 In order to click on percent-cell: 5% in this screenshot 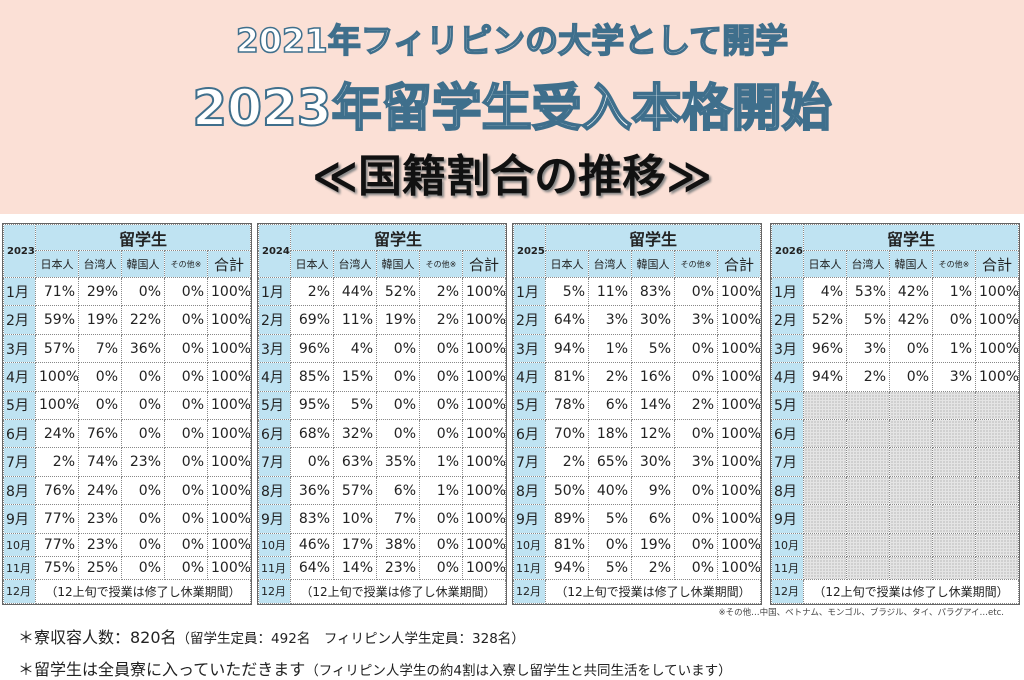, I will do `click(868, 320)`.